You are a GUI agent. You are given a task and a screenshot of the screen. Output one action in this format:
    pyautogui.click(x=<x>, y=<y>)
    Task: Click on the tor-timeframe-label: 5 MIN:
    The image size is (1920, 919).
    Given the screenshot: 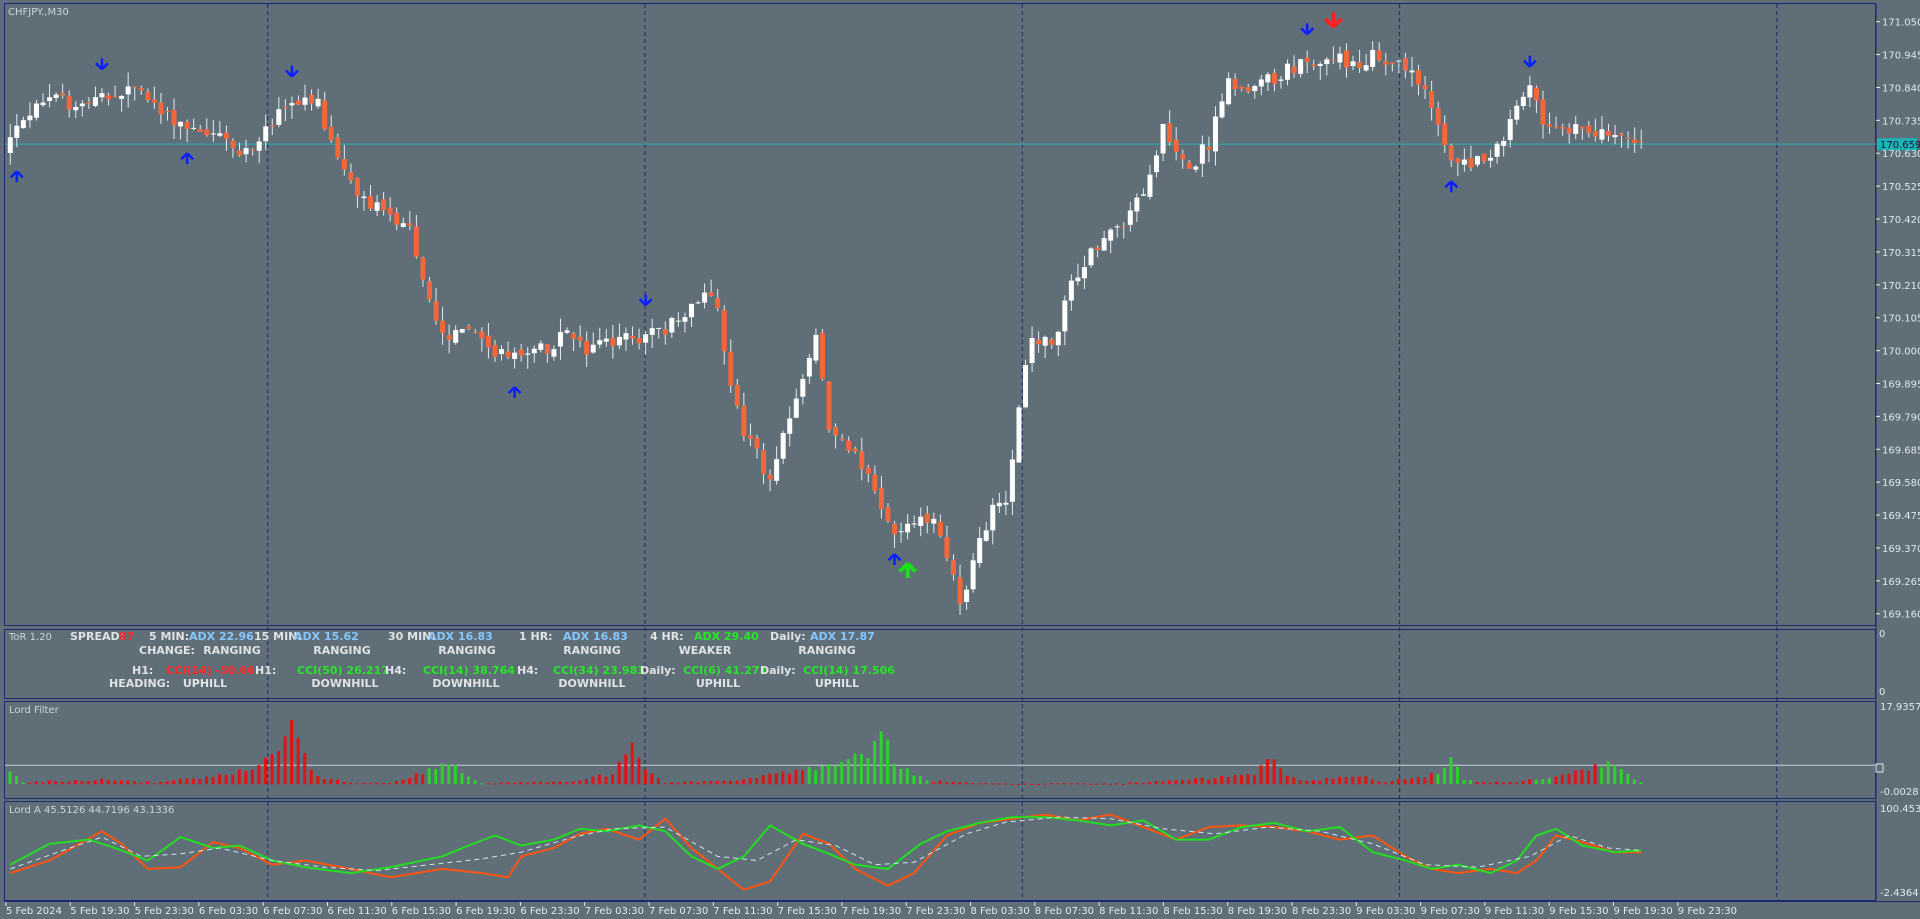 What is the action you would take?
    pyautogui.click(x=169, y=636)
    